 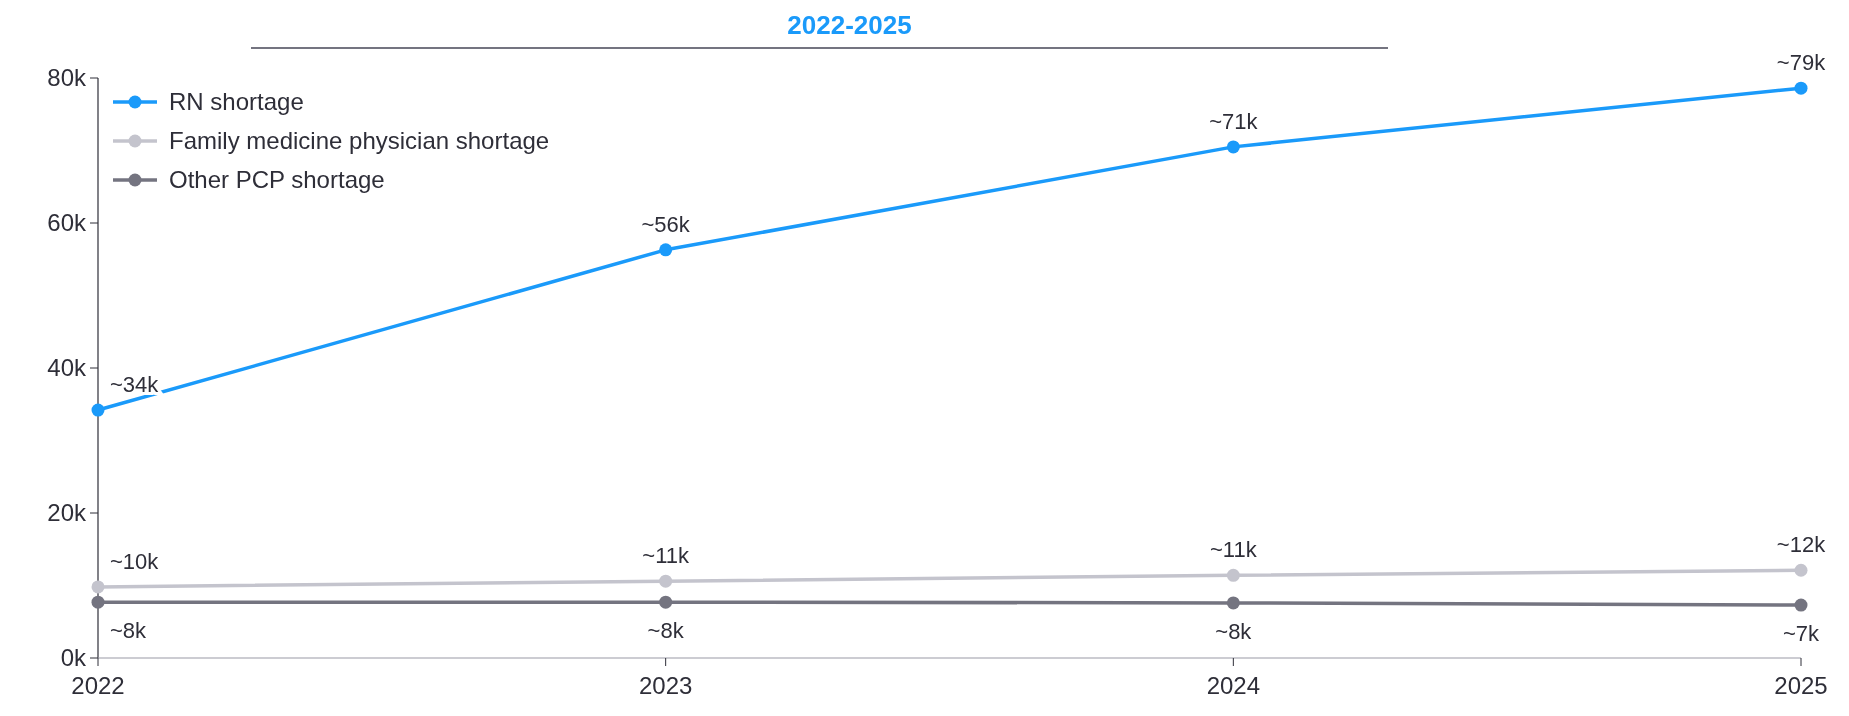 What do you see at coordinates (67, 368) in the screenshot?
I see `y-tick-label: 40k` at bounding box center [67, 368].